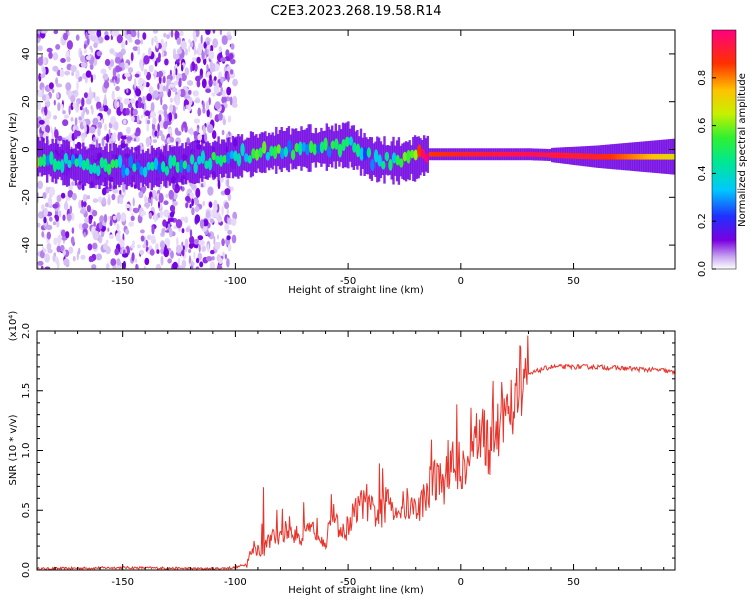 Image resolution: width=750 pixels, height=600 pixels. What do you see at coordinates (122, 582) in the screenshot?
I see `bottom-x-tick-label: -150` at bounding box center [122, 582].